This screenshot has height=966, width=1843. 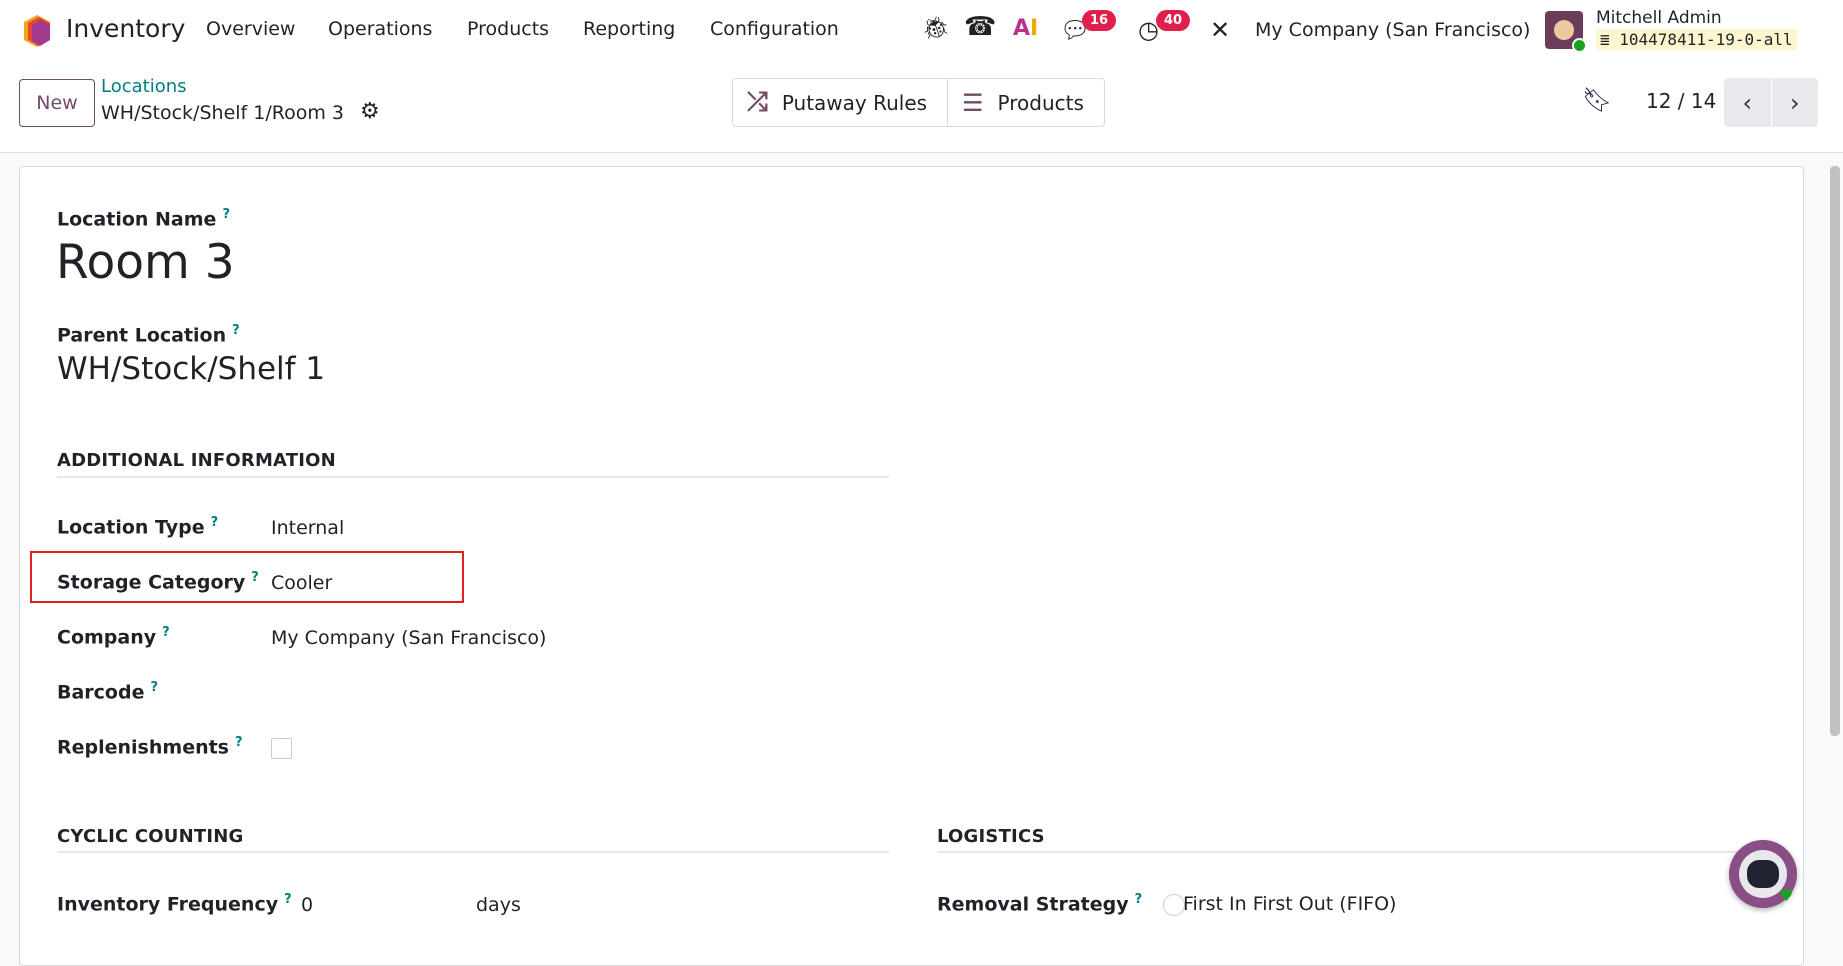 I want to click on menu-products: Products, so click(x=508, y=29).